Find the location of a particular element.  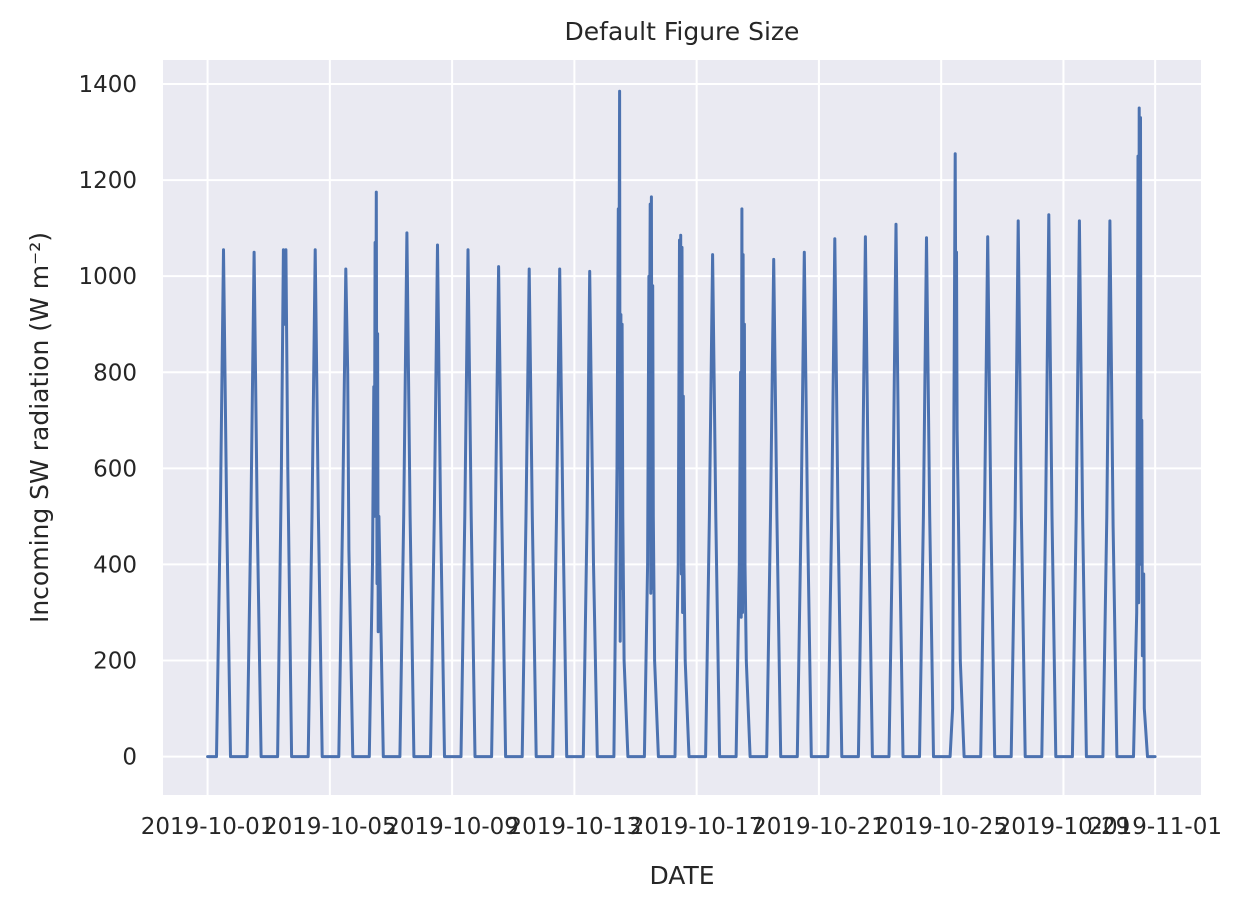

y-tick-label: 1200 is located at coordinates (107, 181).